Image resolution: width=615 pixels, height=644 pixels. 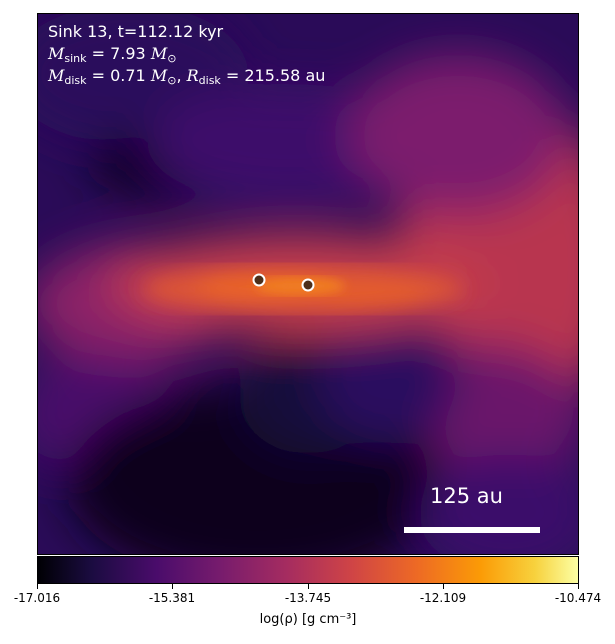 I want to click on scale-bar-label: 125 au, so click(x=466, y=496).